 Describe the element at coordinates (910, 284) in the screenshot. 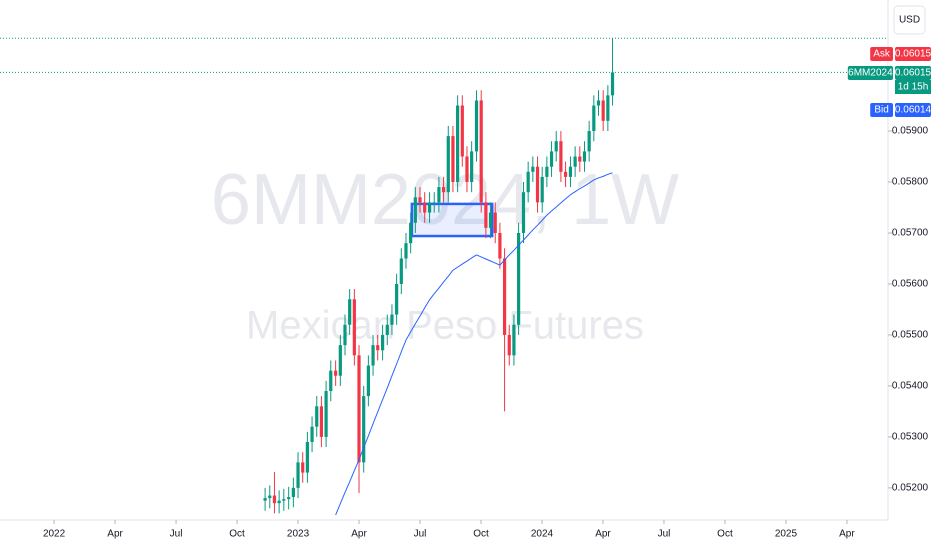

I see `y-tick-label: 0.05600` at that location.